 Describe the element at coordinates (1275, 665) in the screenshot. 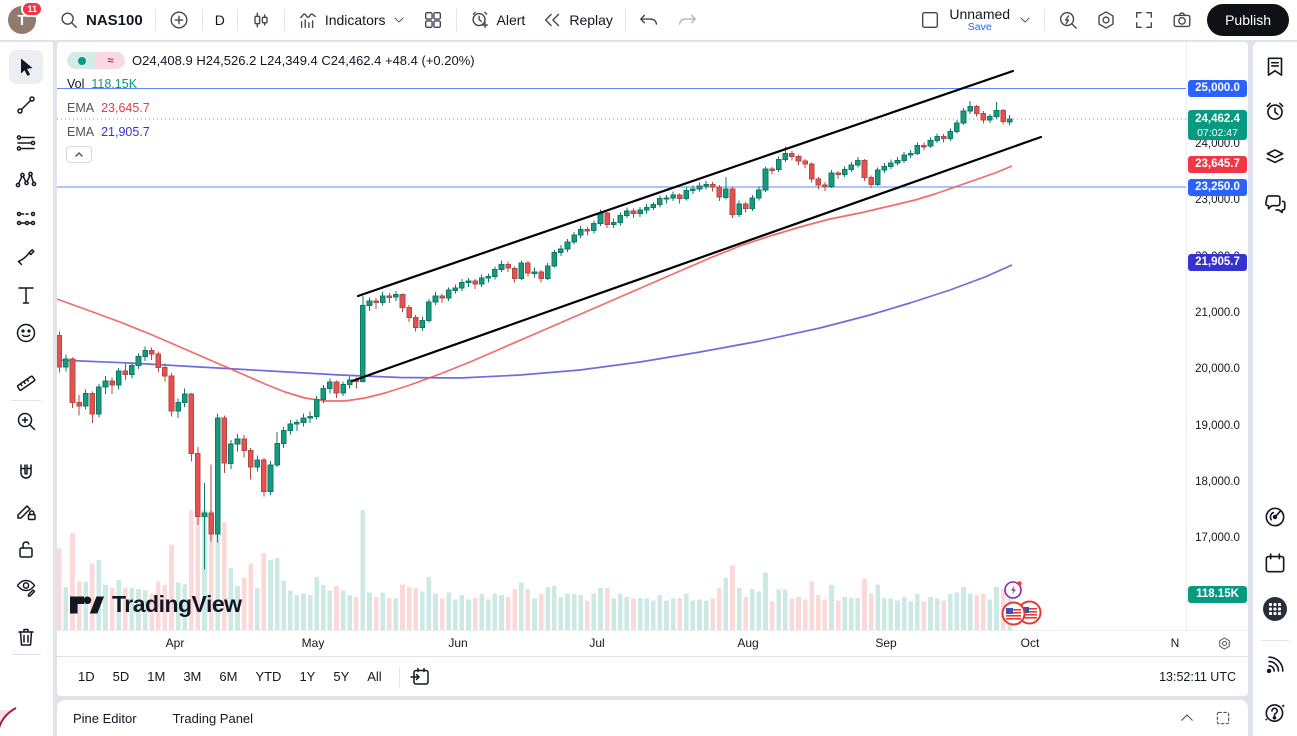

I see `streams-button` at that location.